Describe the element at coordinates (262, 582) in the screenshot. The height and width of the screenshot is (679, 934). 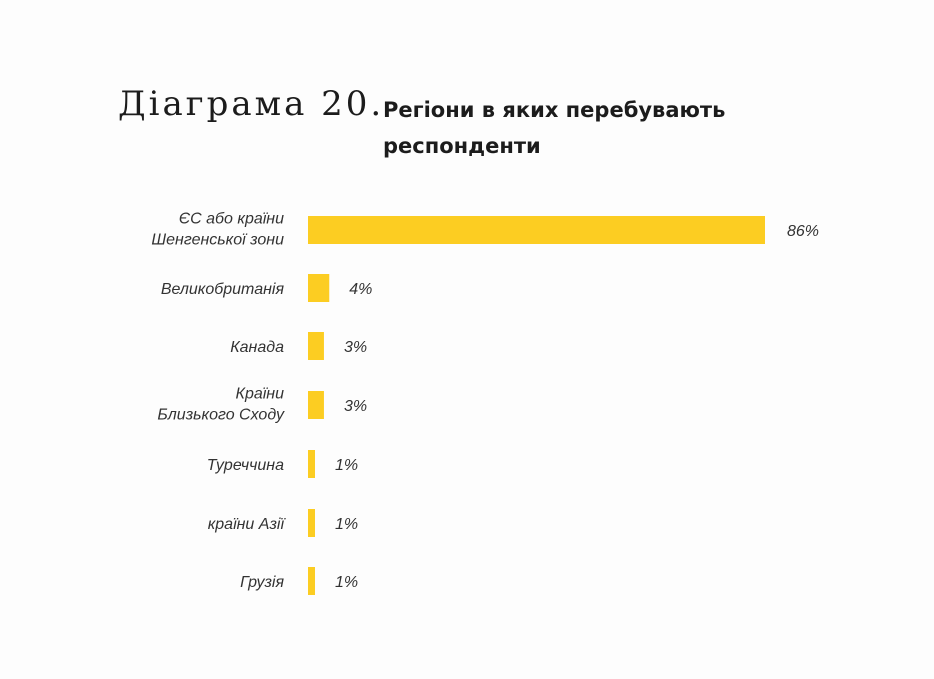
I see `category-label-6: Грузія` at that location.